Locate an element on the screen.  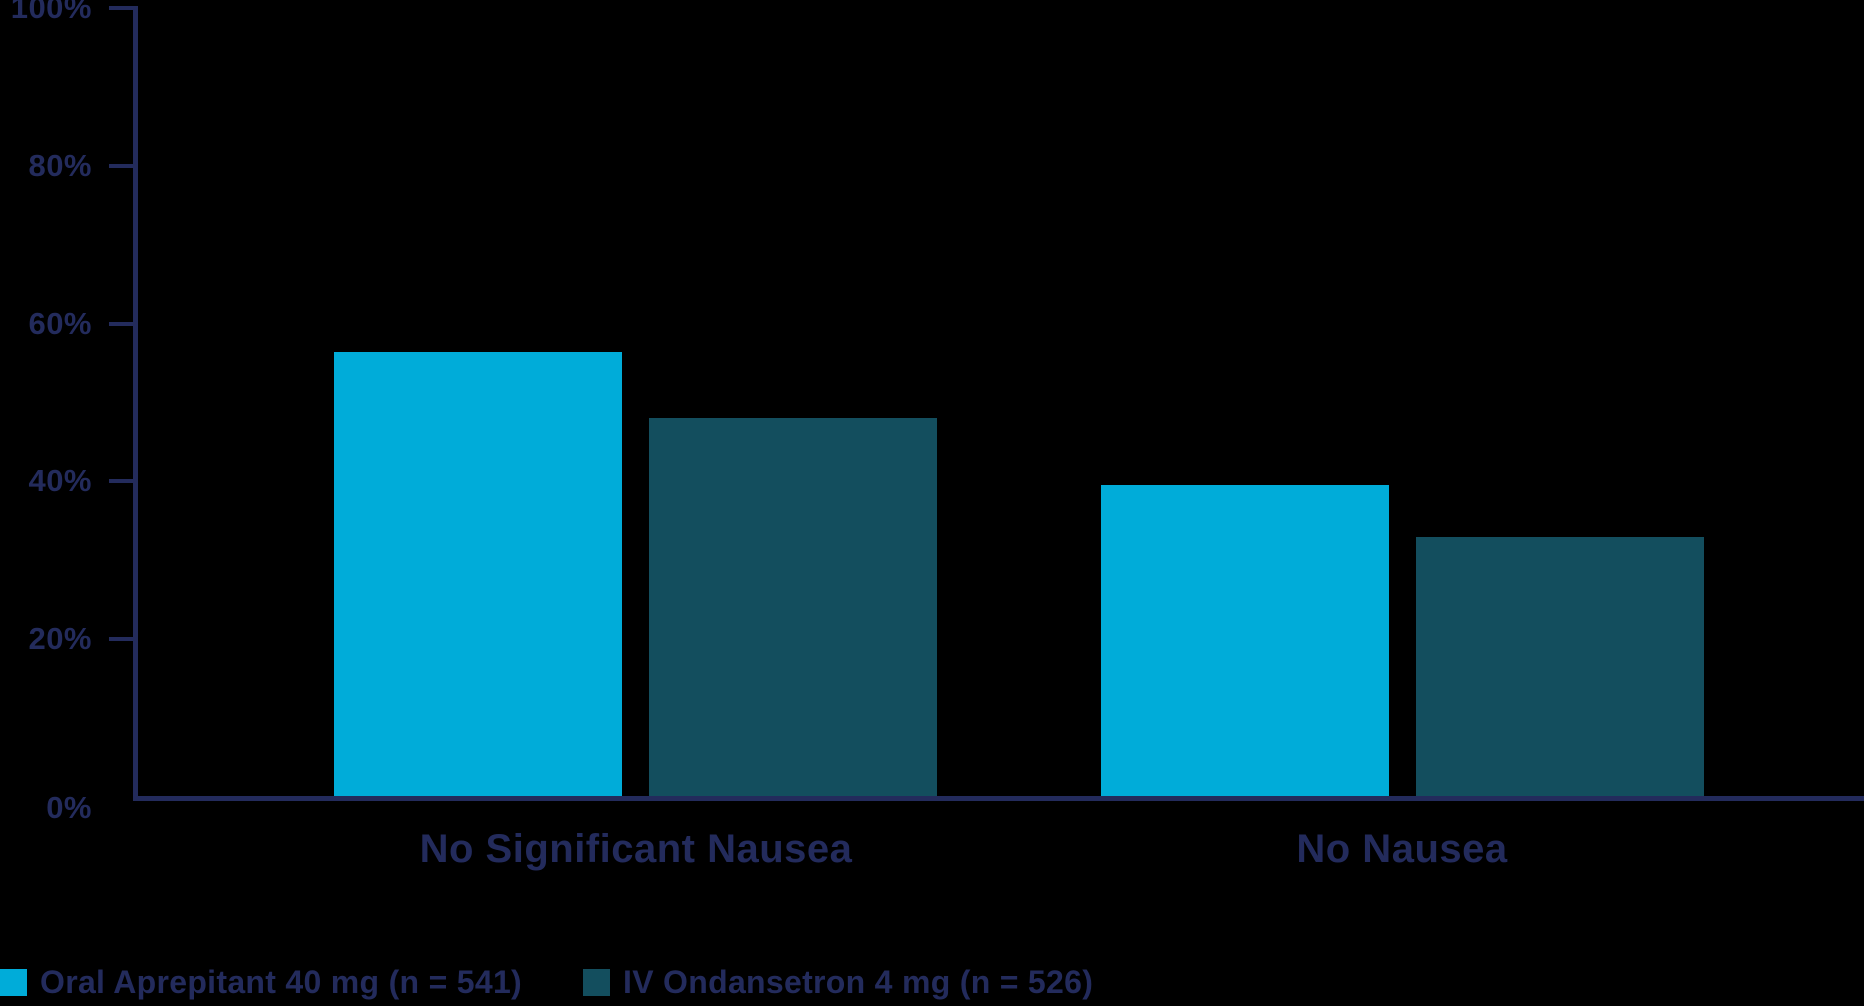
bar-series1-category0 is located at coordinates (793, 607).